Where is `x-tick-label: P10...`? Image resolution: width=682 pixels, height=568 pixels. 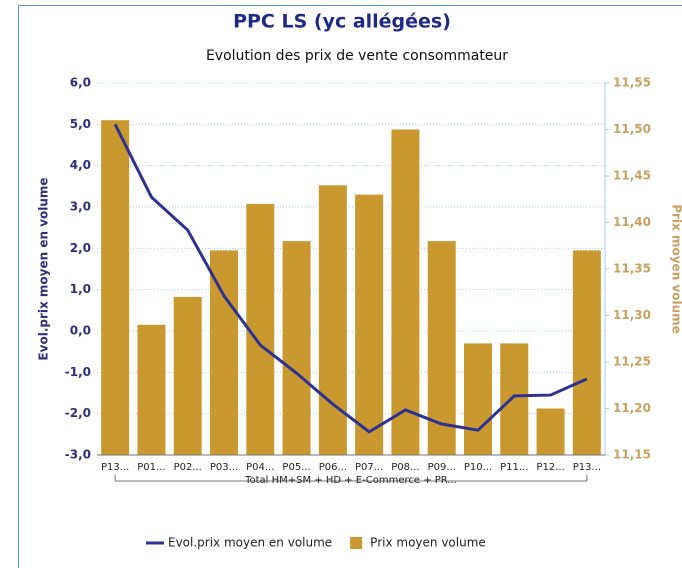
x-tick-label: P10... is located at coordinates (478, 467).